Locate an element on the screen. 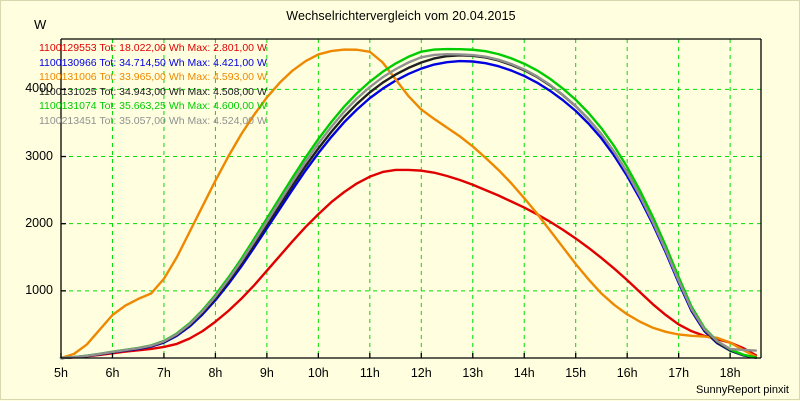 The height and width of the screenshot is (401, 800). x-tick-label: 8h is located at coordinates (215, 373).